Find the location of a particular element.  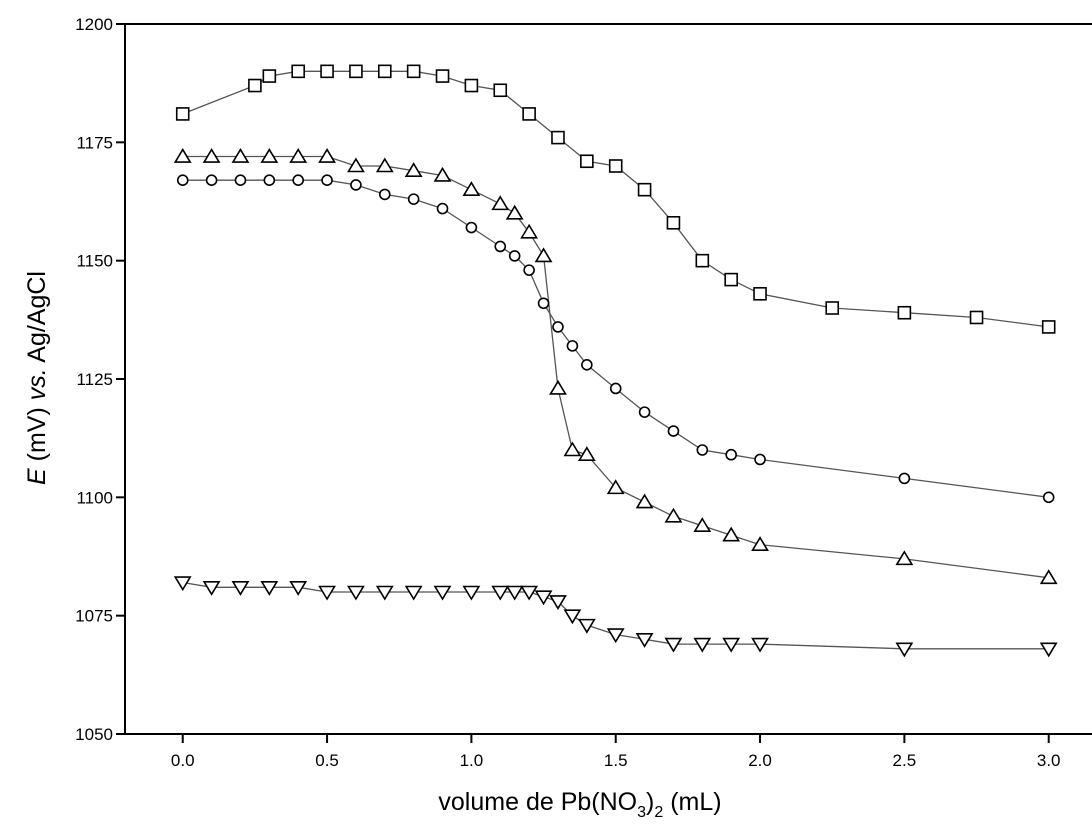

y-tick-label: 1150 is located at coordinates (94, 261).